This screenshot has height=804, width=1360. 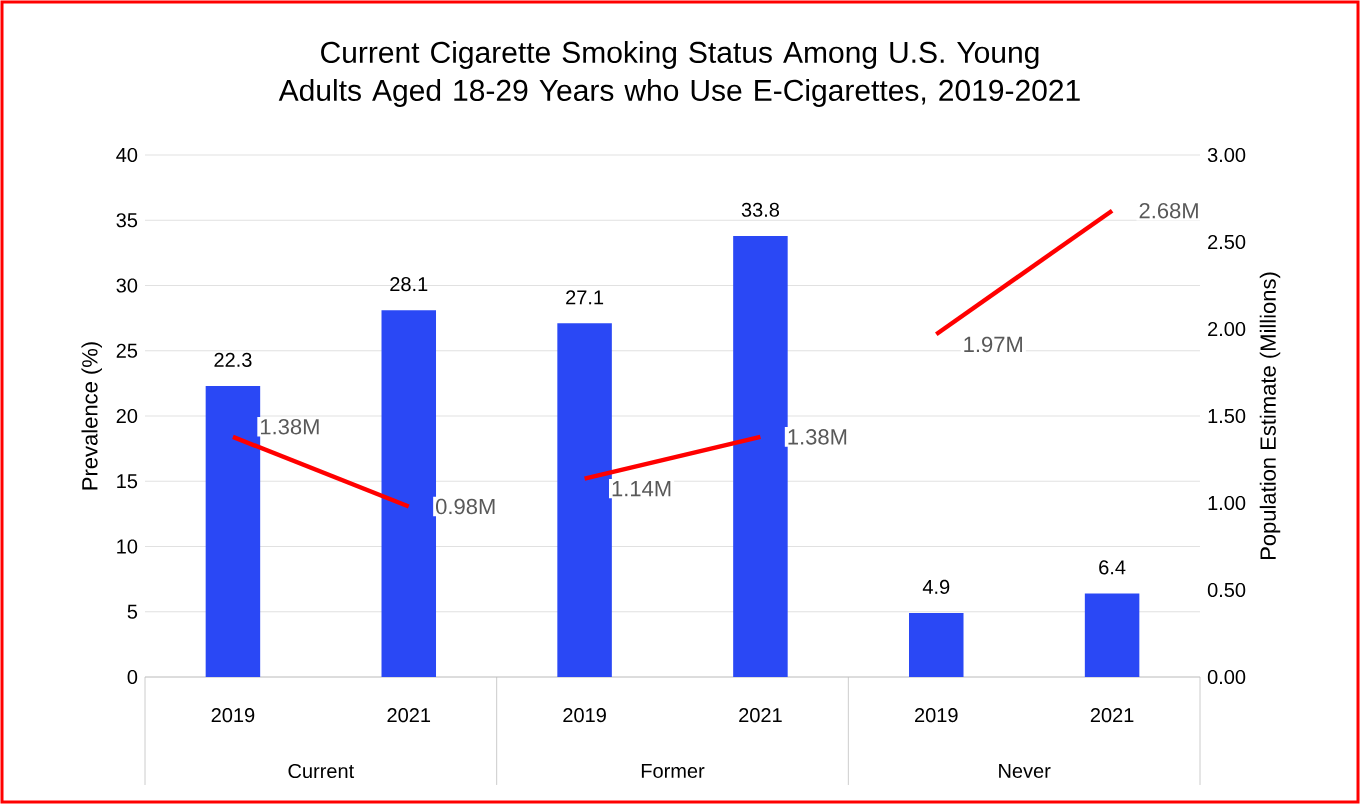 What do you see at coordinates (936, 586) in the screenshot?
I see `data-label: 4.9` at bounding box center [936, 586].